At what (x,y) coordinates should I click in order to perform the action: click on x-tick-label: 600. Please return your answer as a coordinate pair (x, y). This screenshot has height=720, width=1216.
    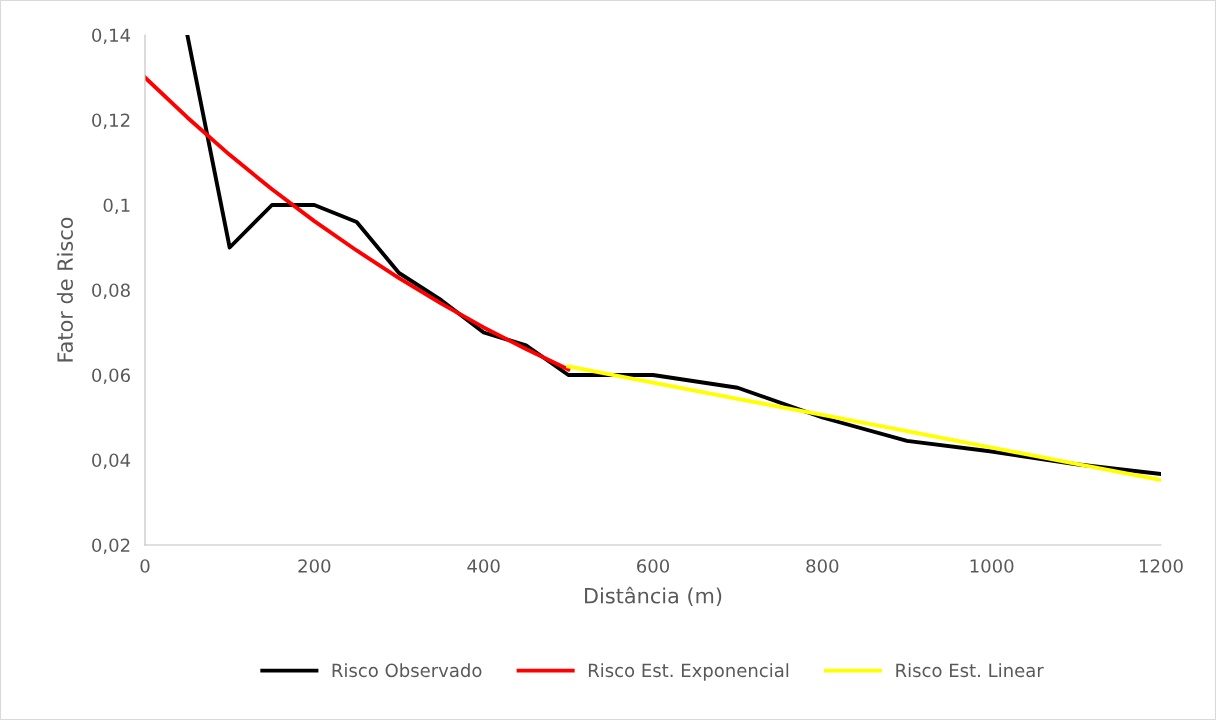
    Looking at the image, I should click on (653, 566).